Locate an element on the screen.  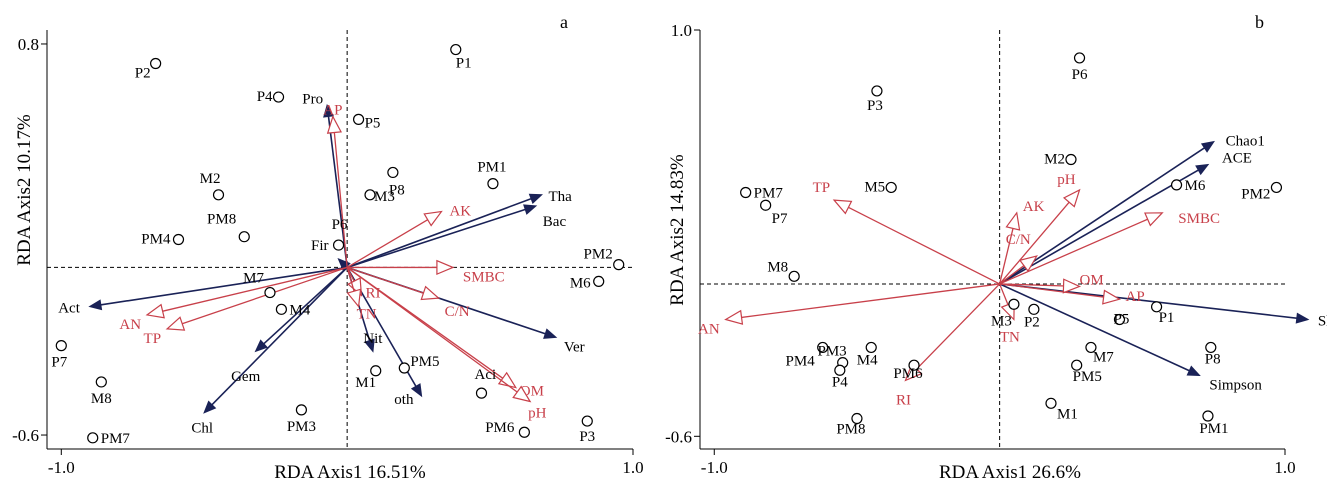
env-label: TN is located at coordinates (1010, 337).